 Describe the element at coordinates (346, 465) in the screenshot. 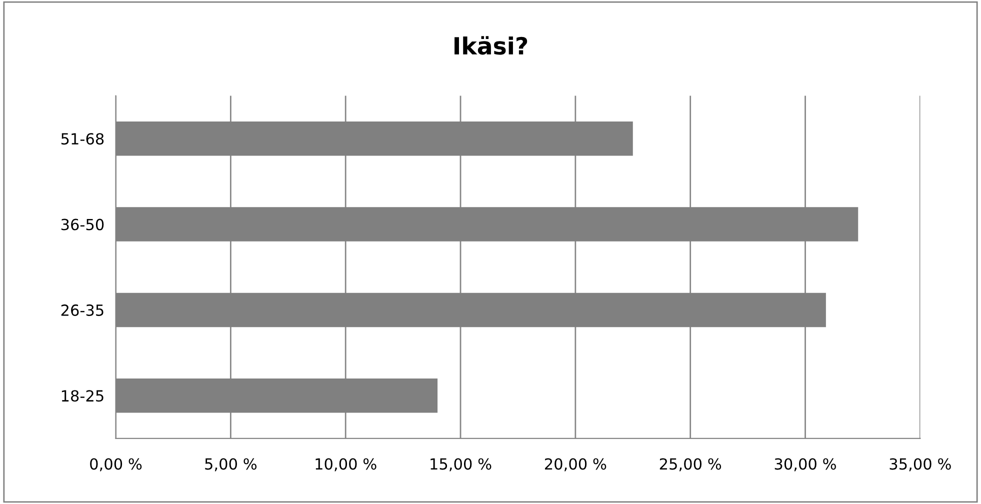

I see `x-tick-label: 10,00 %` at that location.